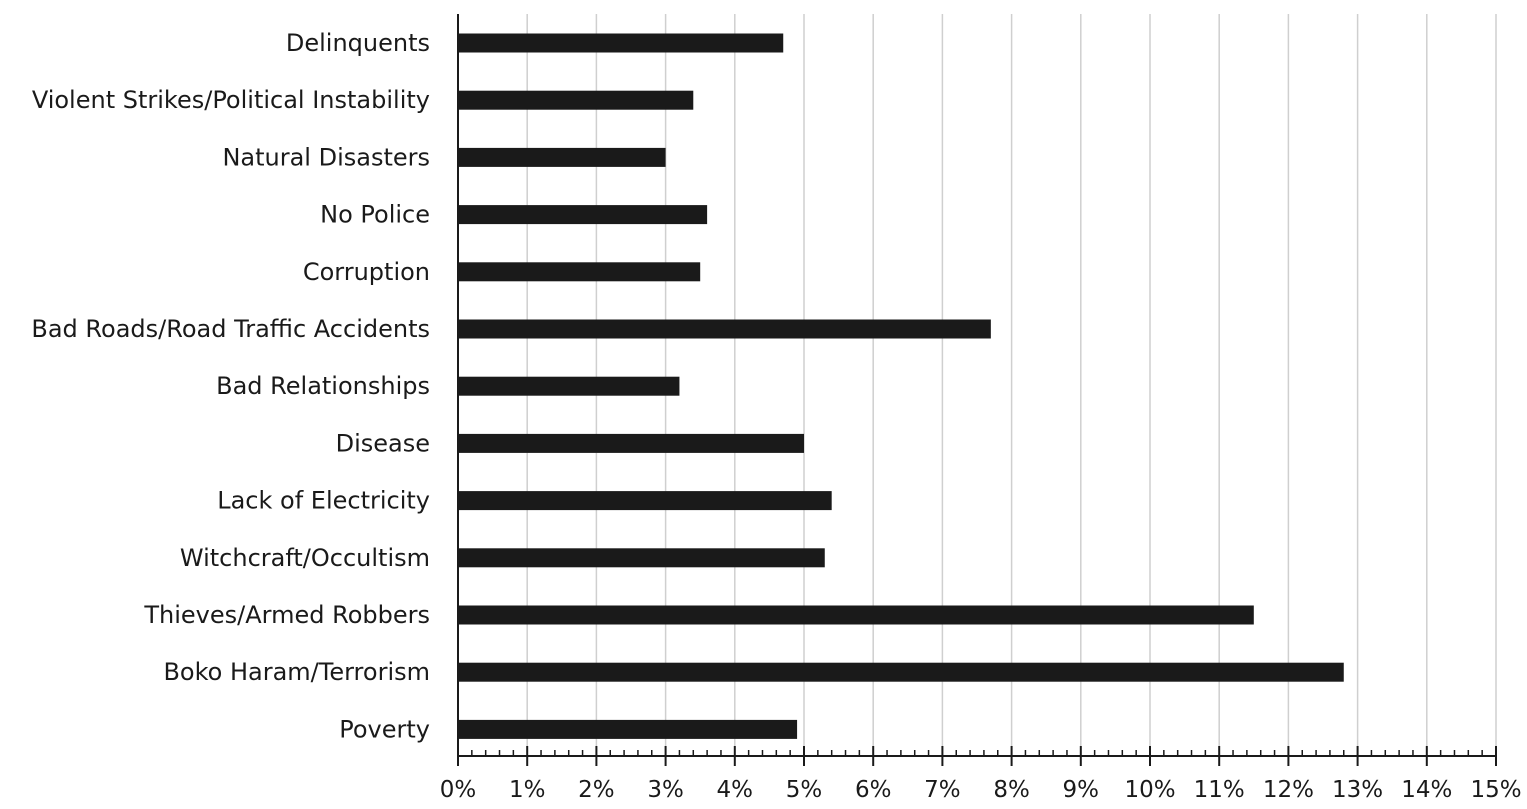 This screenshot has height=809, width=1527. Describe the element at coordinates (383, 443) in the screenshot. I see `category-label: Disease` at that location.